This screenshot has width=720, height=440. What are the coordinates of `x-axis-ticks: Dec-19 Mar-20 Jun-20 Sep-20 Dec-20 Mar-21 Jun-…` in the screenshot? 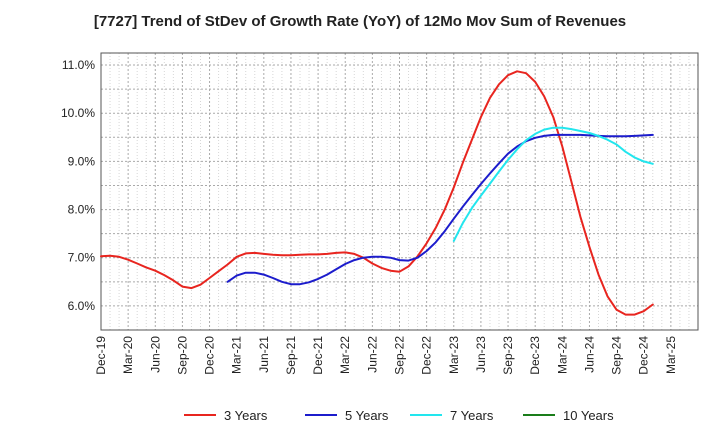 It's located at (386, 355).